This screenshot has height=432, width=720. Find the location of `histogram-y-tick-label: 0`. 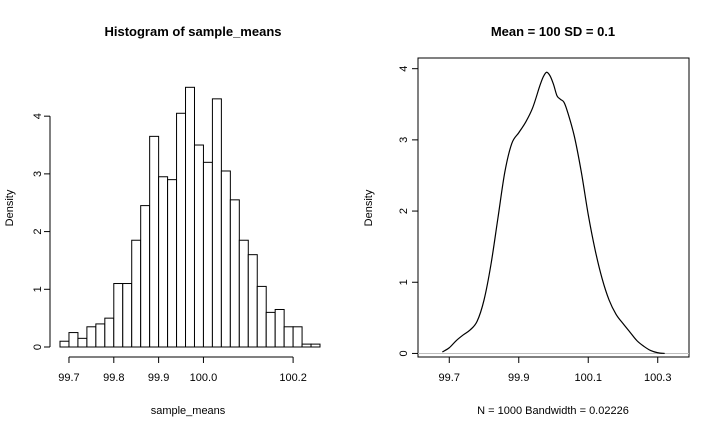

histogram-y-tick-label: 0 is located at coordinates (38, 347).